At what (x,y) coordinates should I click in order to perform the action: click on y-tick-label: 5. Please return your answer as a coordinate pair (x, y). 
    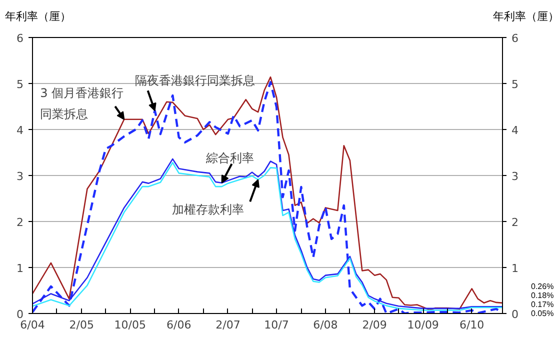
    Looking at the image, I should click on (20, 84).